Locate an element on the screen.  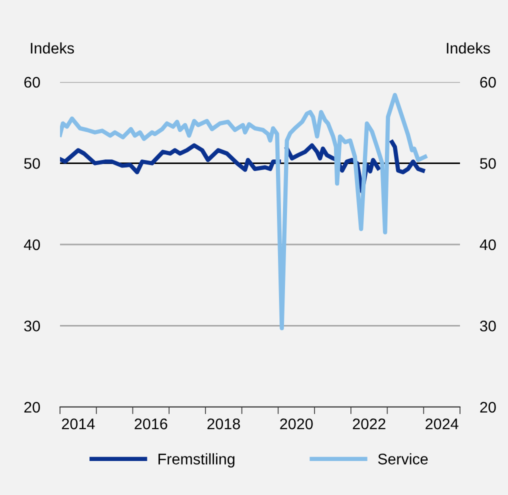
y-tick-label: 40 is located at coordinates (32, 244).